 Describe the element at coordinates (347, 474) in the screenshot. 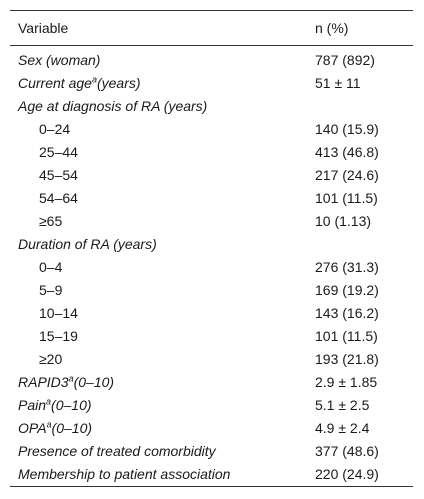

I see `row-value: 220 (24.9)` at that location.